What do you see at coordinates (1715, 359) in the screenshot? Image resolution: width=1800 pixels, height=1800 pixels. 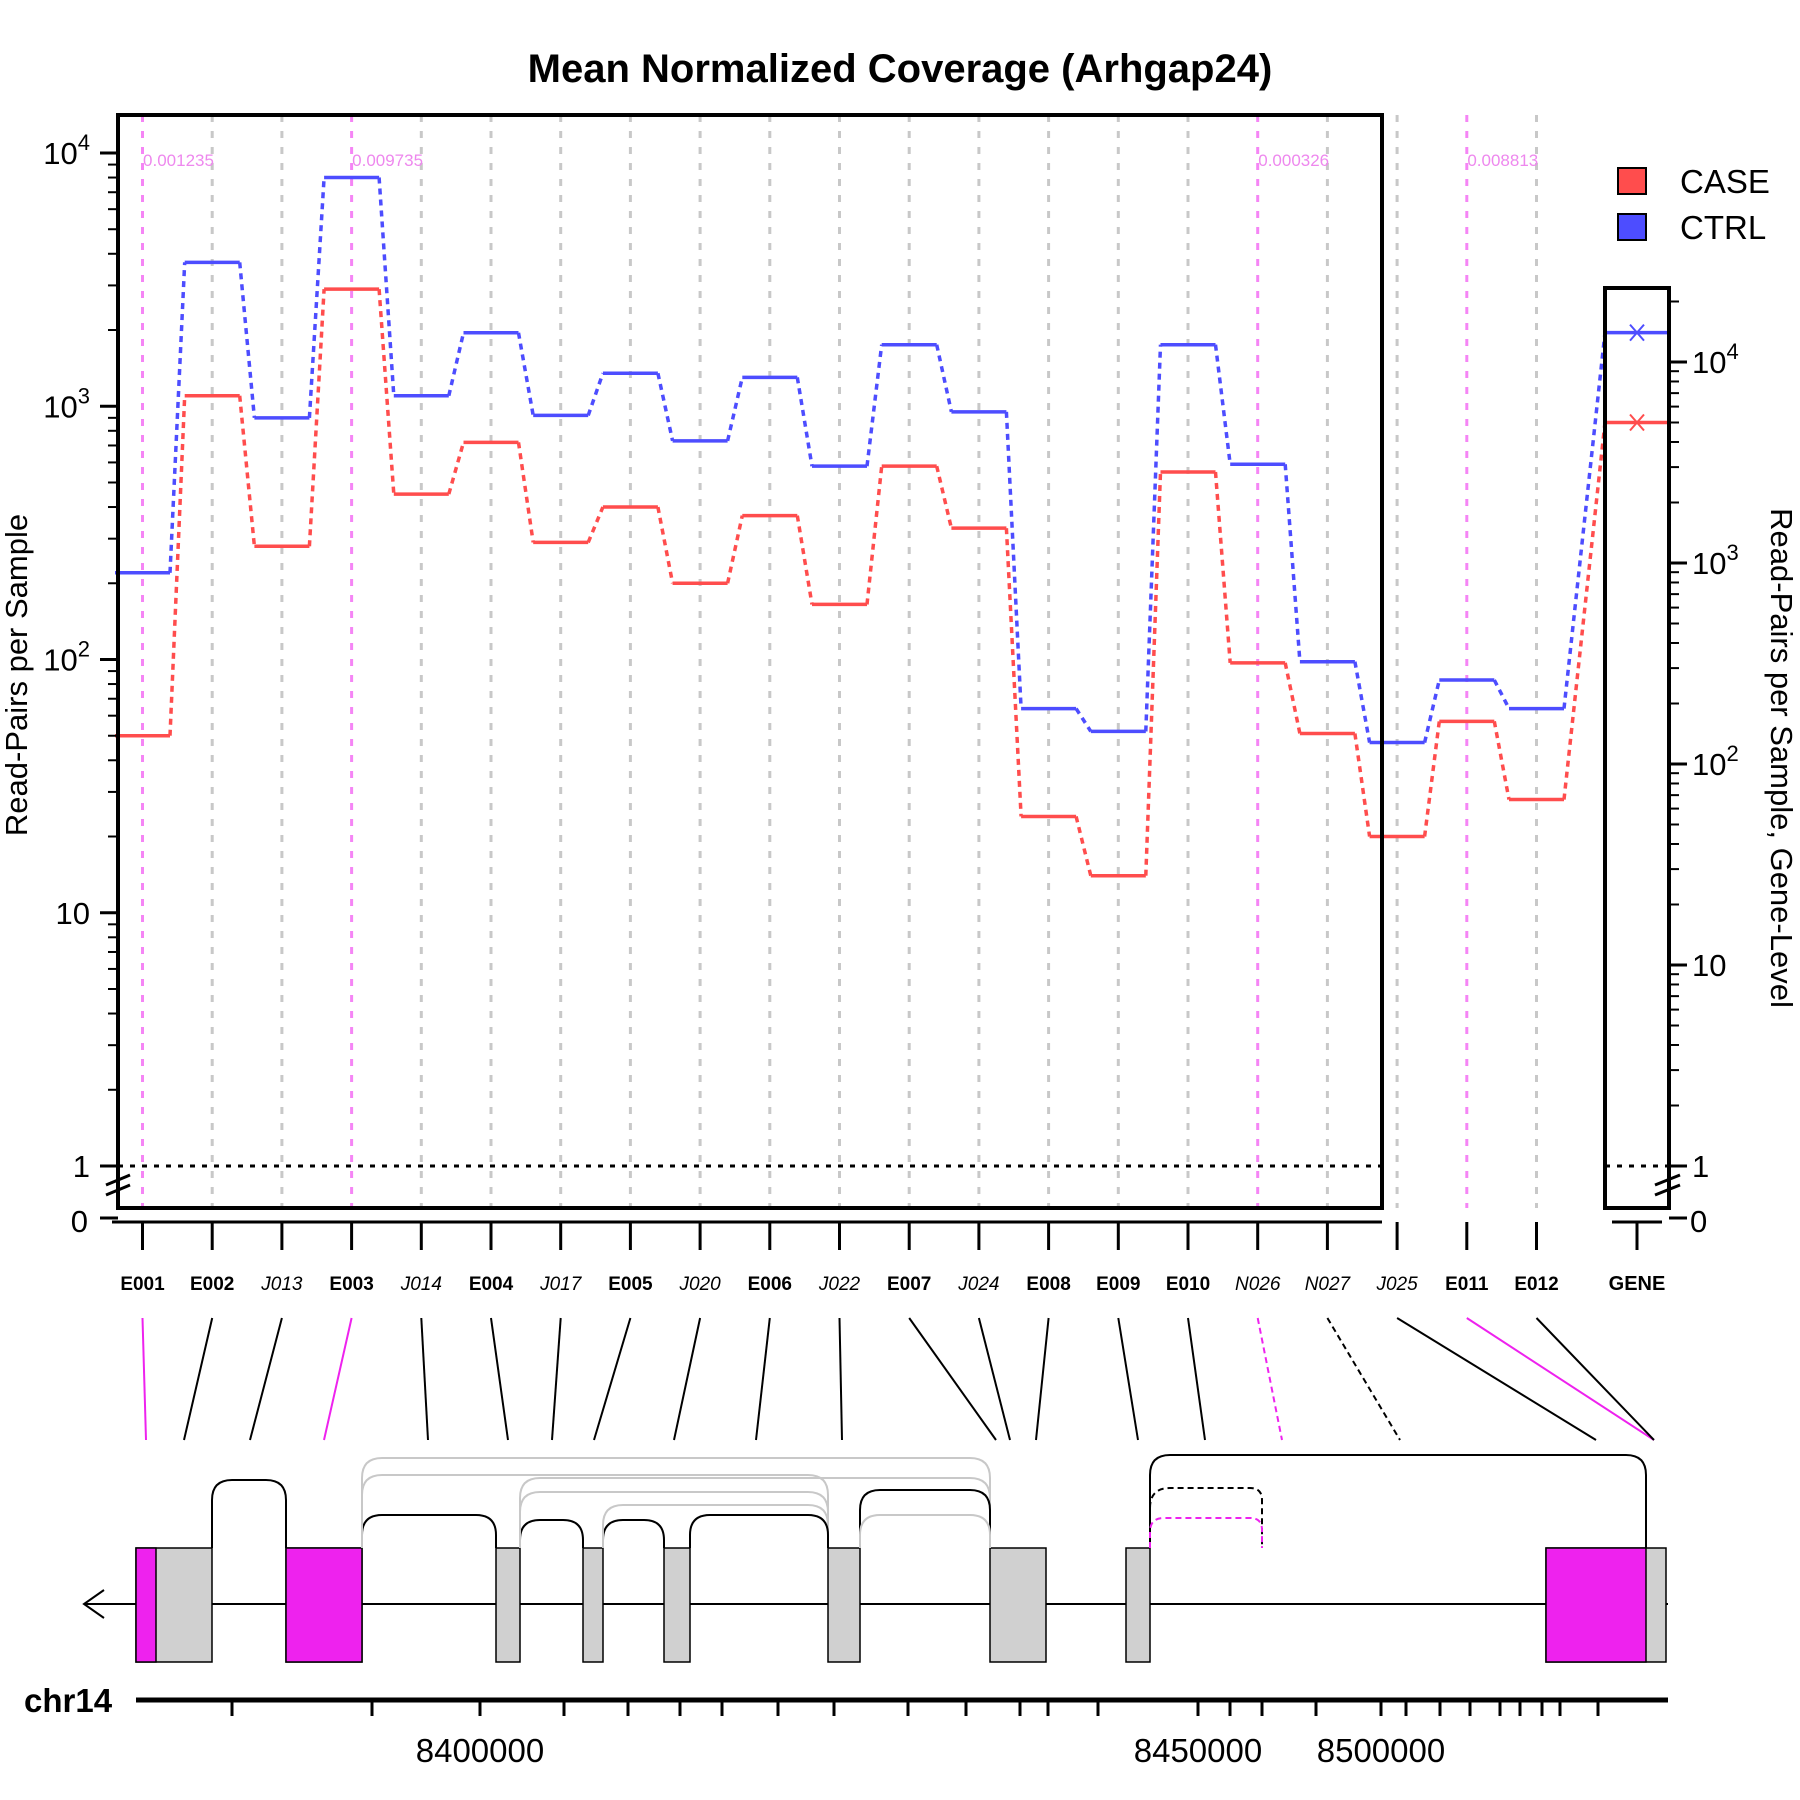 I see `right-y-tick-label: 104` at bounding box center [1715, 359].